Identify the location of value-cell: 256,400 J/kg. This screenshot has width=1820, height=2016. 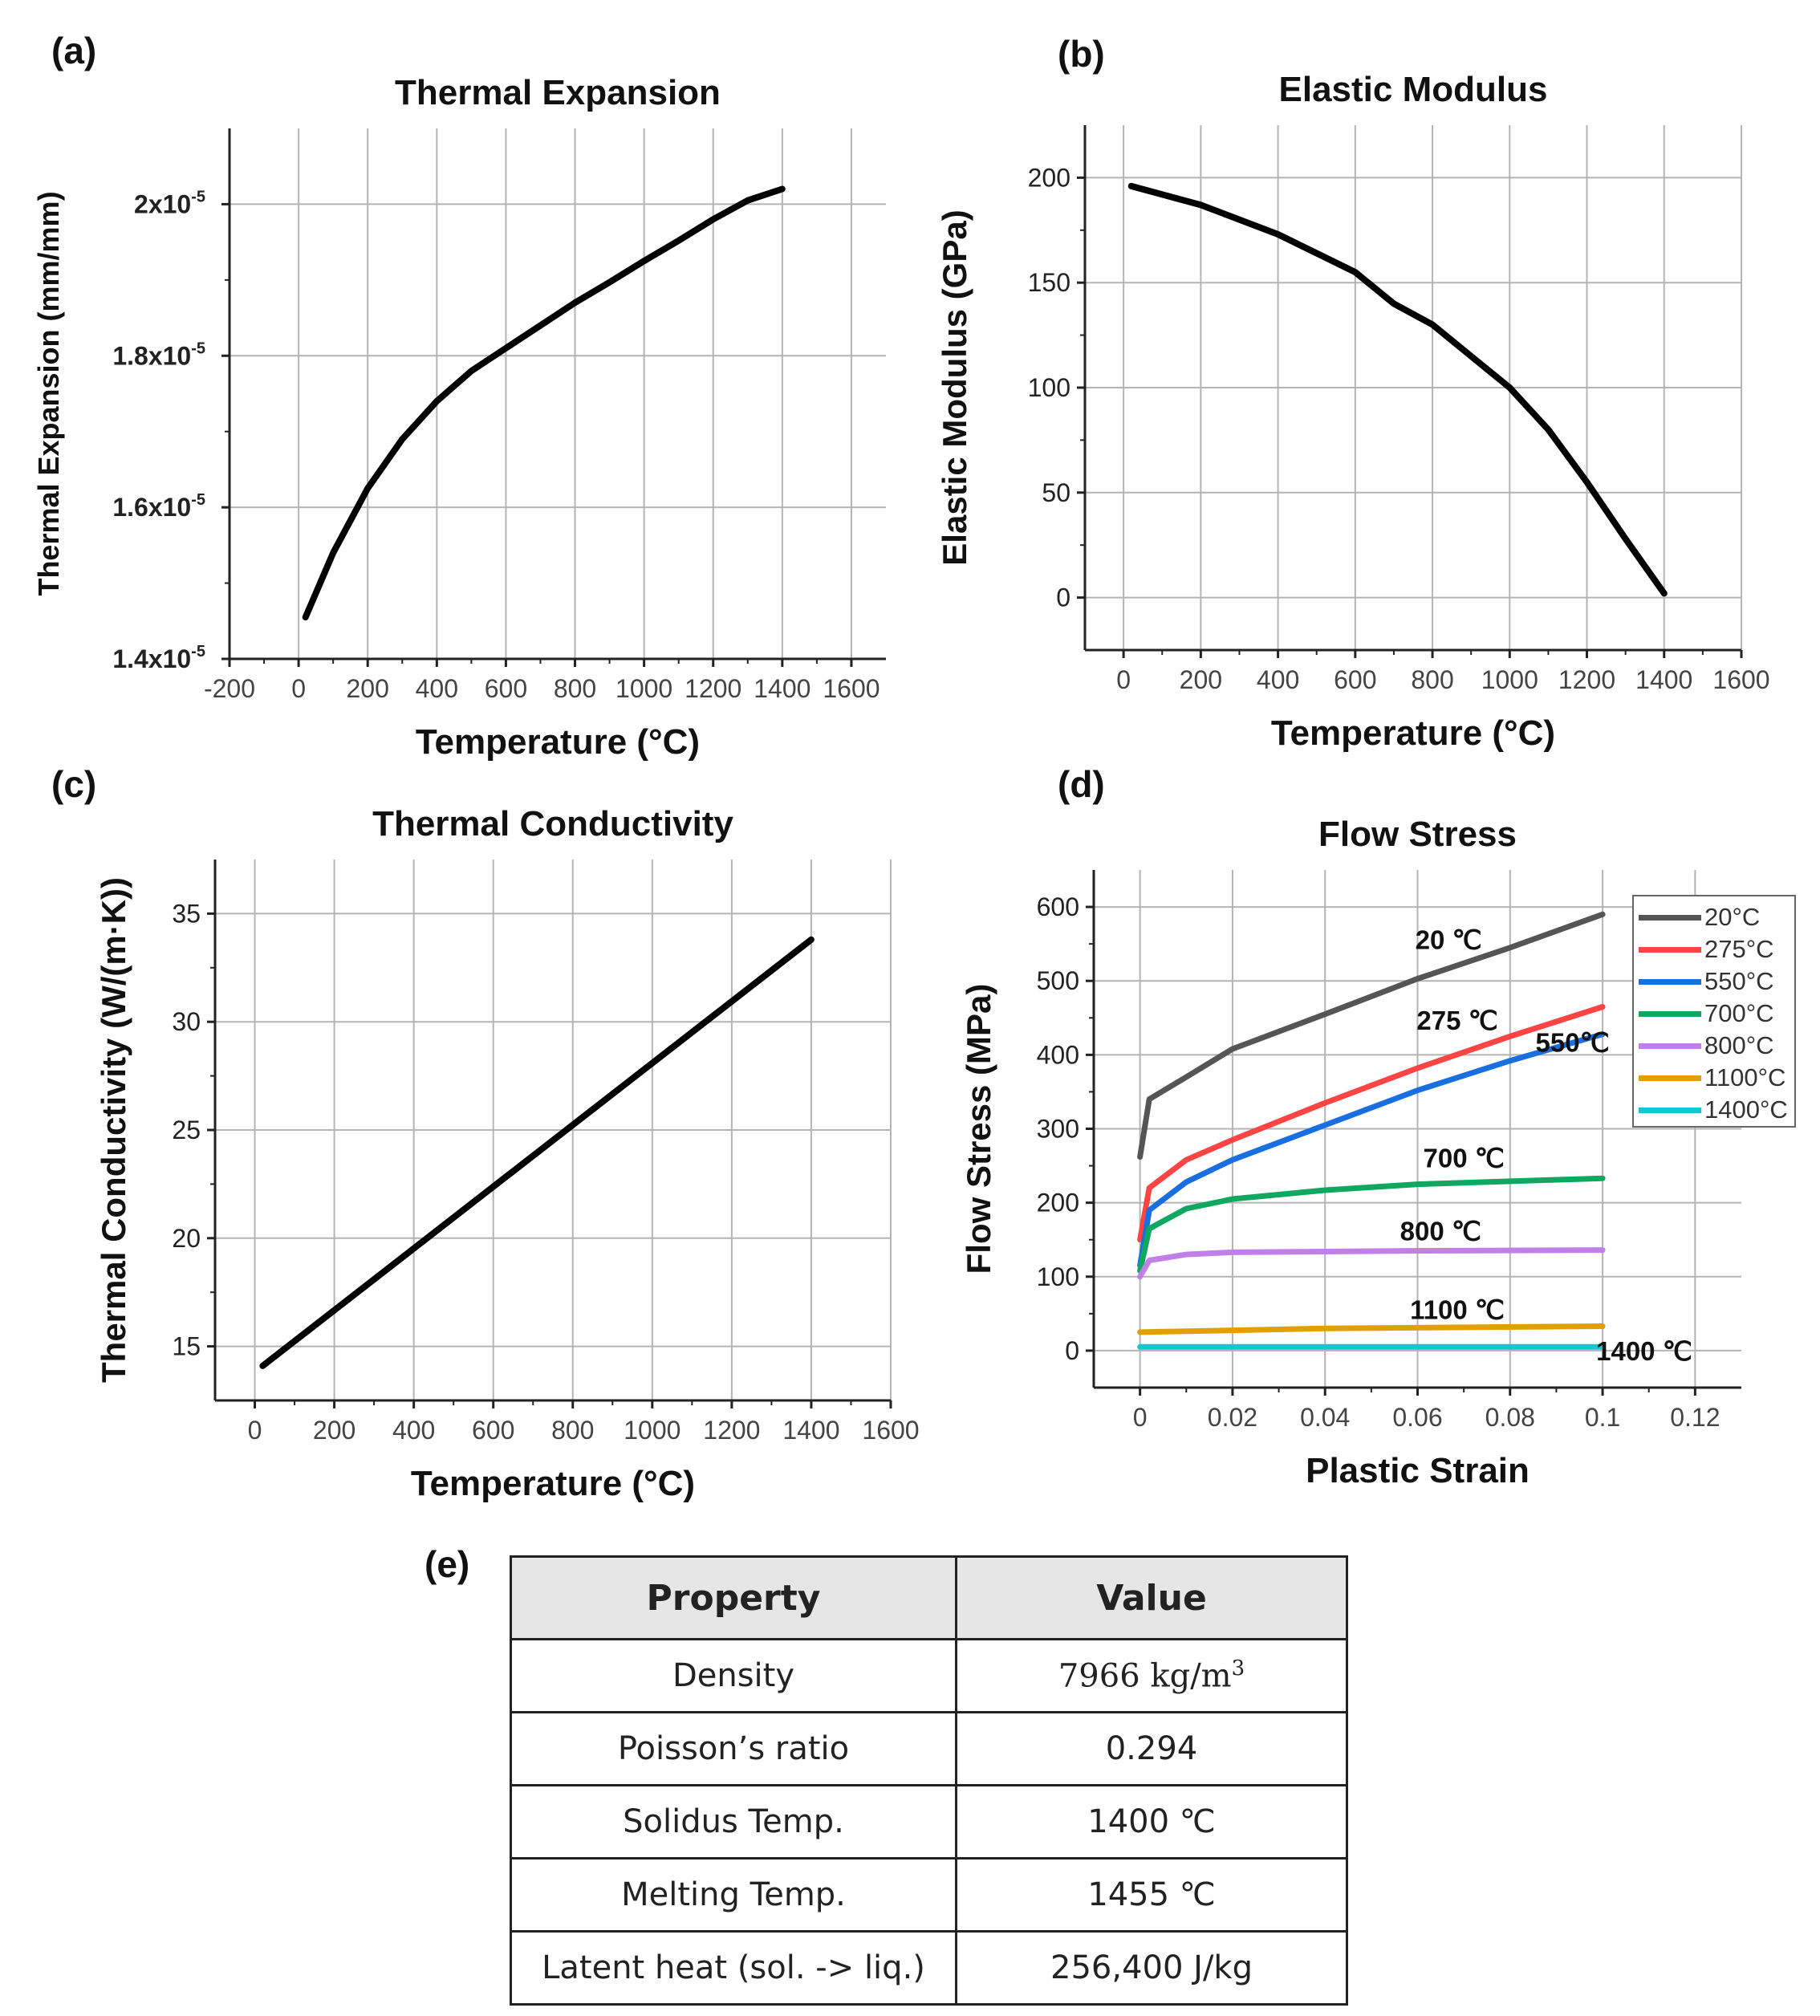
(1151, 1968).